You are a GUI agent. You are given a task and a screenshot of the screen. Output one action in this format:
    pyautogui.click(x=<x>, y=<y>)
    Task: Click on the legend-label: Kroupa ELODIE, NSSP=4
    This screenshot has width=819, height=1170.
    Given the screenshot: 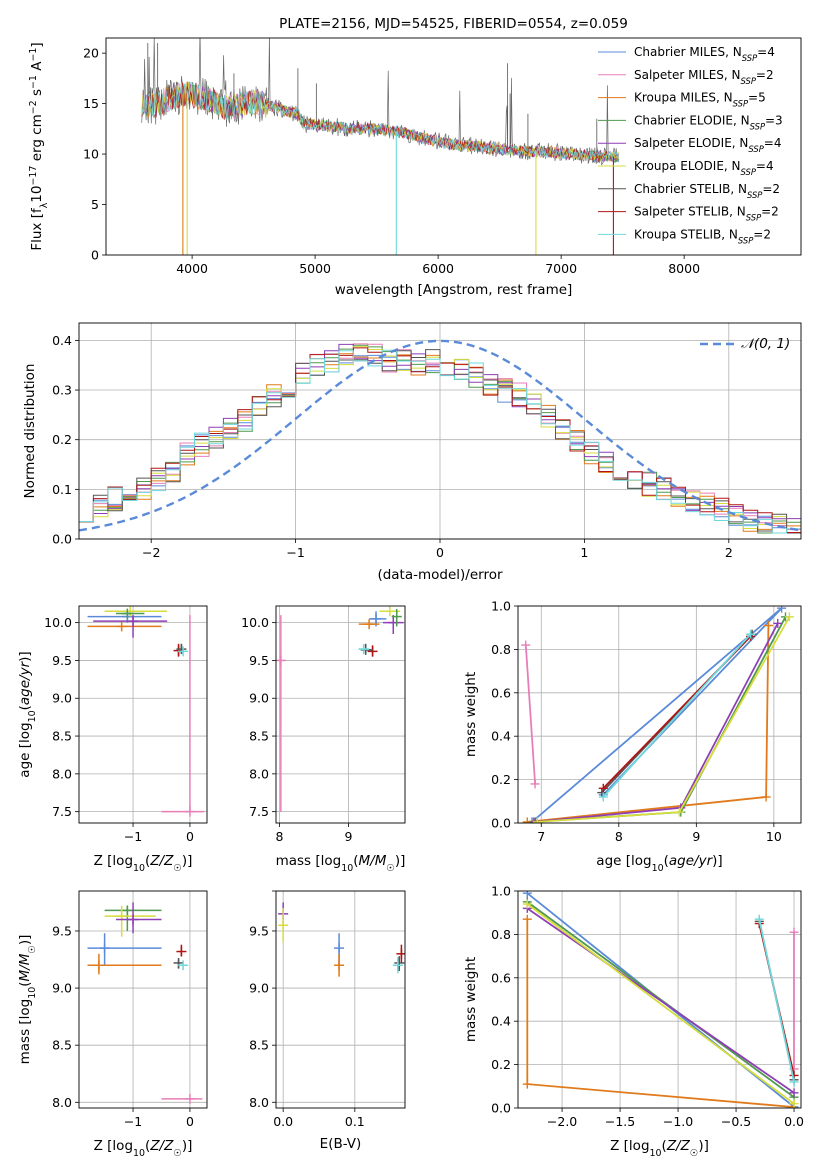 What is the action you would take?
    pyautogui.click(x=704, y=168)
    